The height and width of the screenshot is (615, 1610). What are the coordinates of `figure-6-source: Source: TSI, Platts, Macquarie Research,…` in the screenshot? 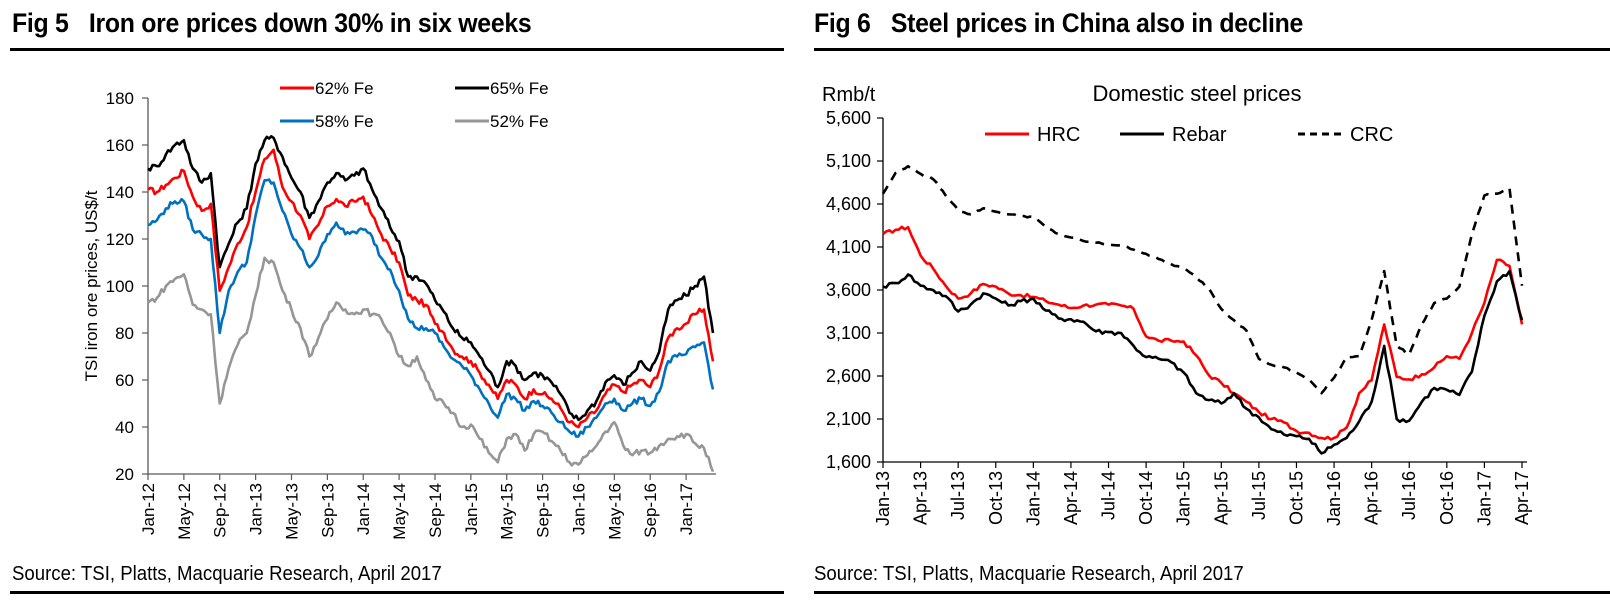 It's located at (1029, 574).